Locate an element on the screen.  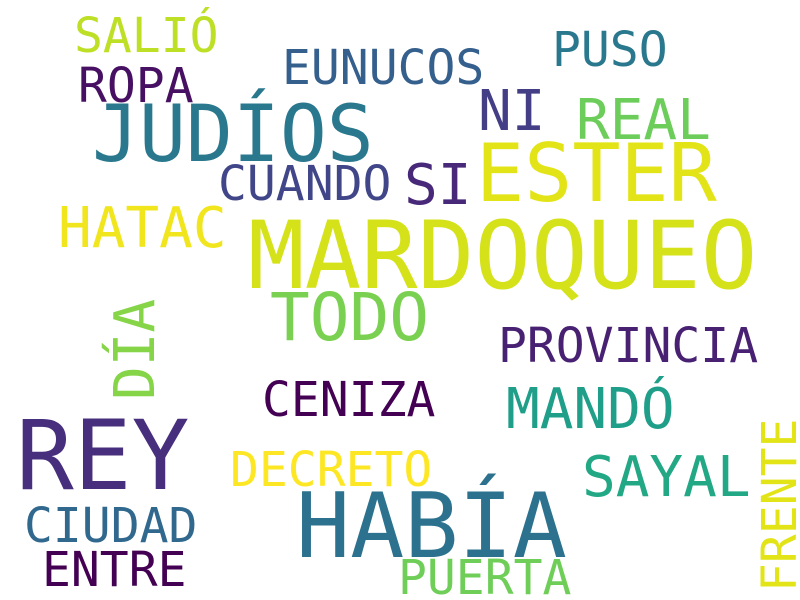
word-puso: PUSO is located at coordinates (610, 50).